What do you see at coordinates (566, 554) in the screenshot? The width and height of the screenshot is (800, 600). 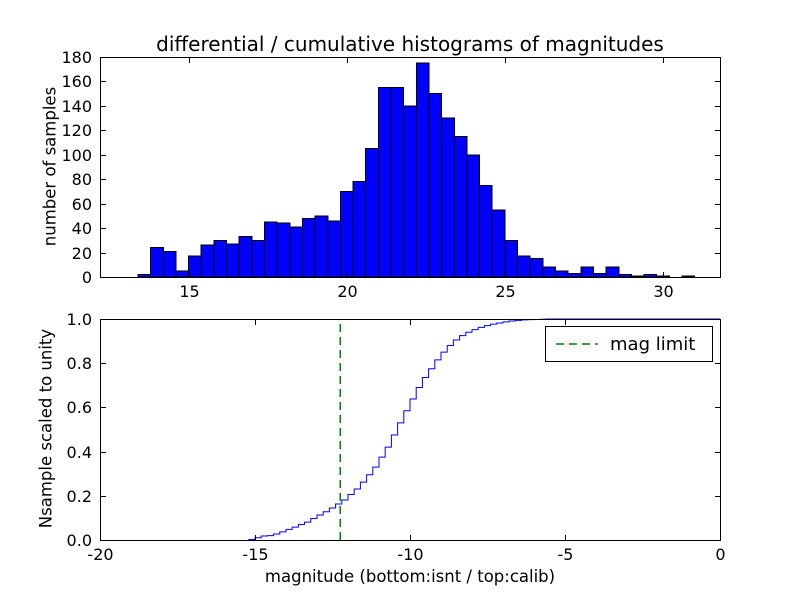 I see `x-tick-label: -5` at bounding box center [566, 554].